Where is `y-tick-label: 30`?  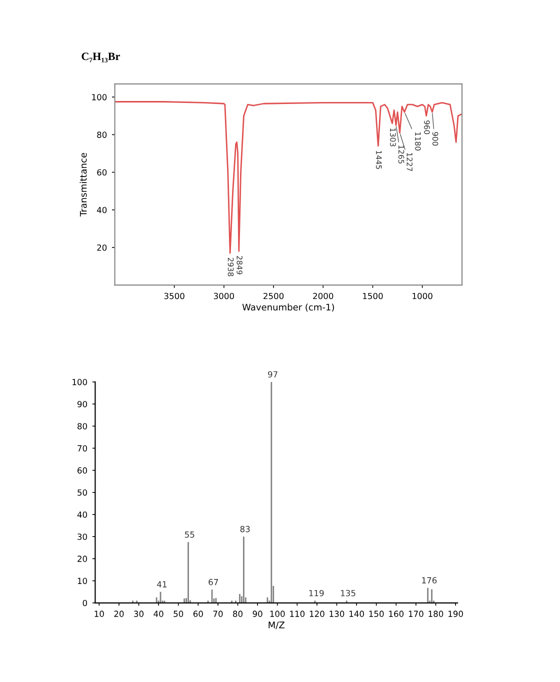 y-tick-label: 30 is located at coordinates (83, 537).